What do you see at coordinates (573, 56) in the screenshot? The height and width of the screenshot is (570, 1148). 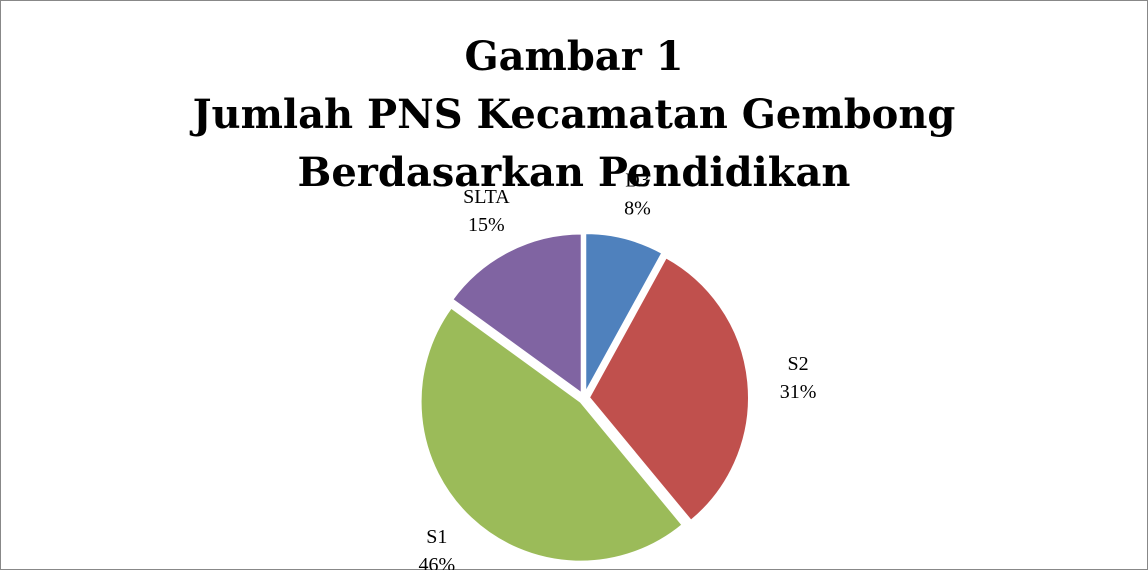 I see `chart-title: Gambar 1` at bounding box center [573, 56].